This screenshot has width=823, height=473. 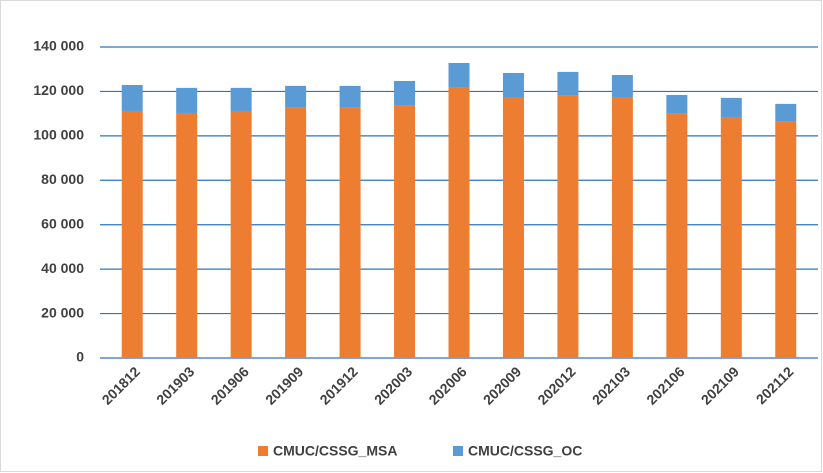 What do you see at coordinates (62, 312) in the screenshot?
I see `y-tick-label: 20 000` at bounding box center [62, 312].